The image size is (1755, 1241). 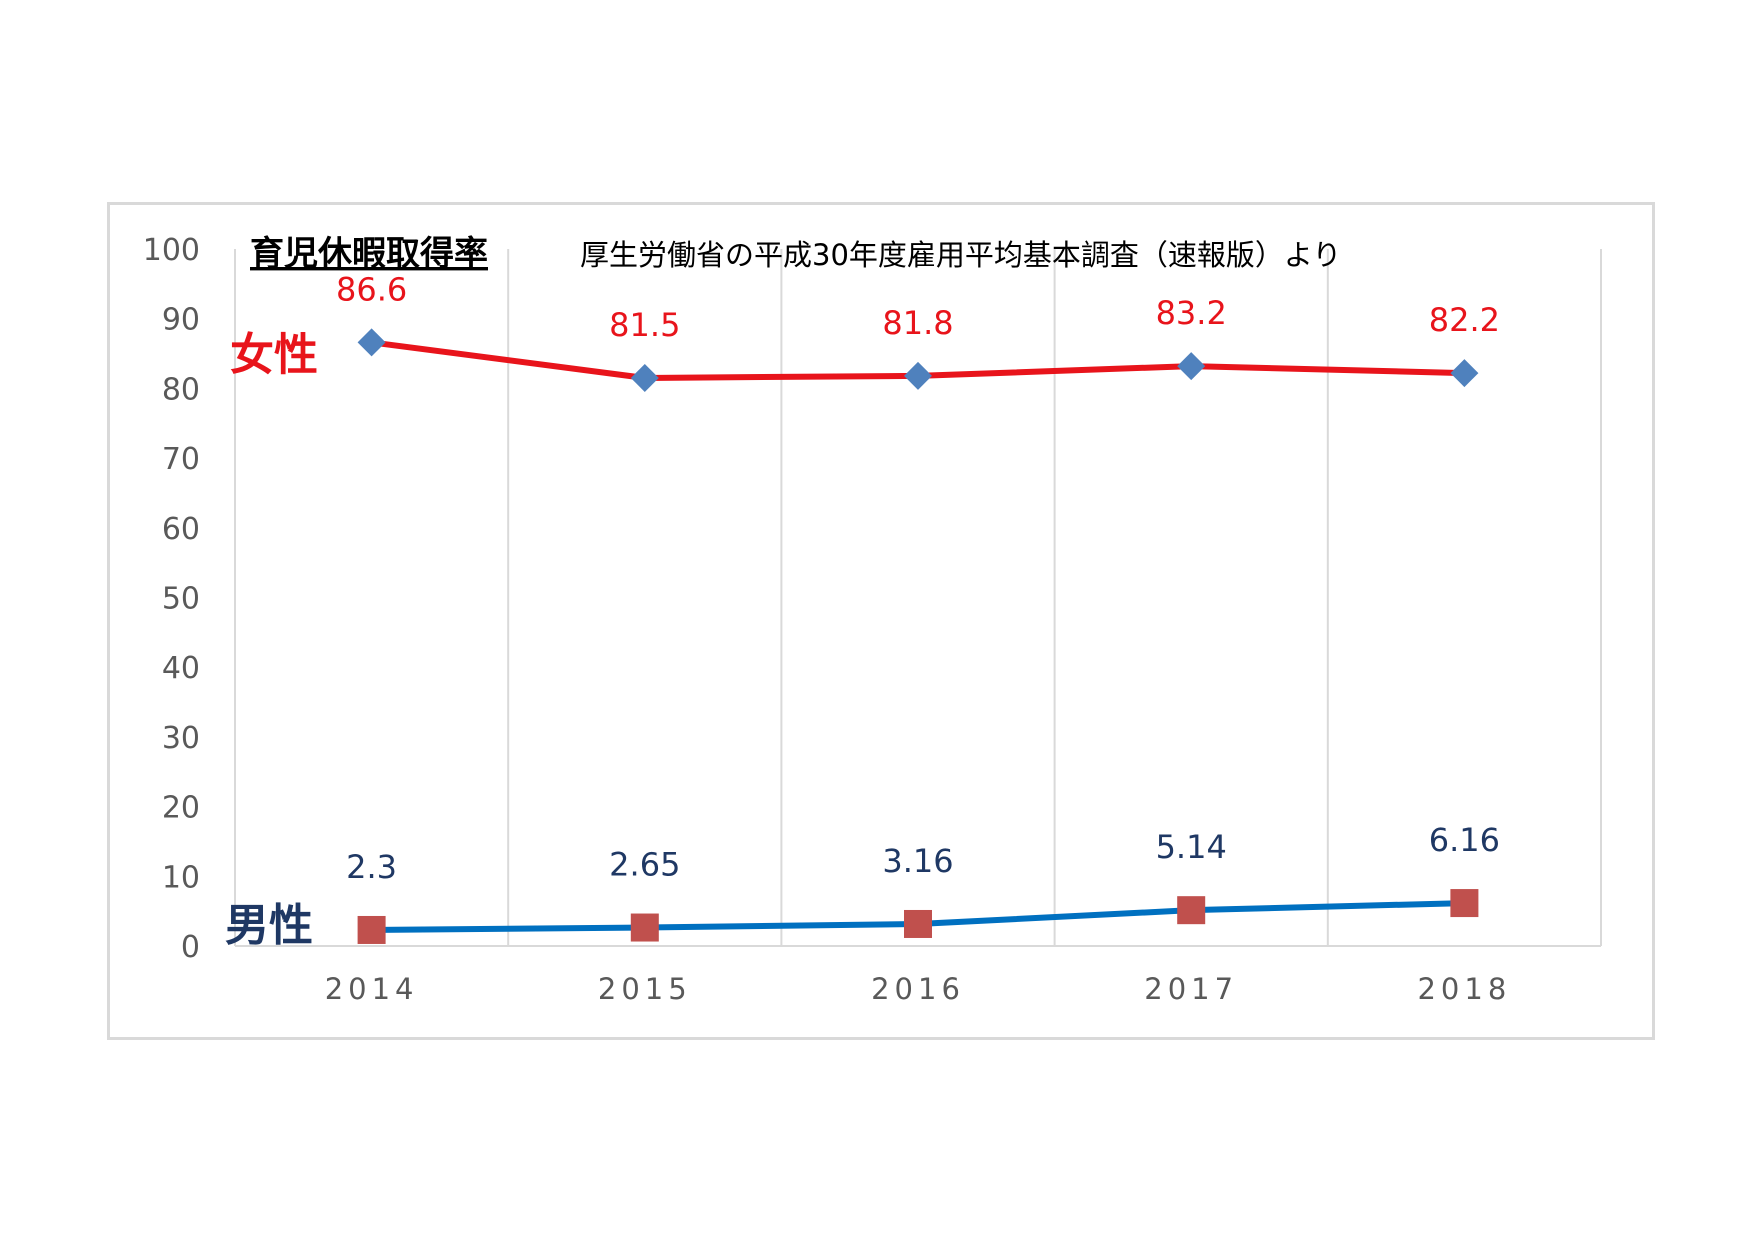 What do you see at coordinates (190, 947) in the screenshot?
I see `y-tick-label: 0` at bounding box center [190, 947].